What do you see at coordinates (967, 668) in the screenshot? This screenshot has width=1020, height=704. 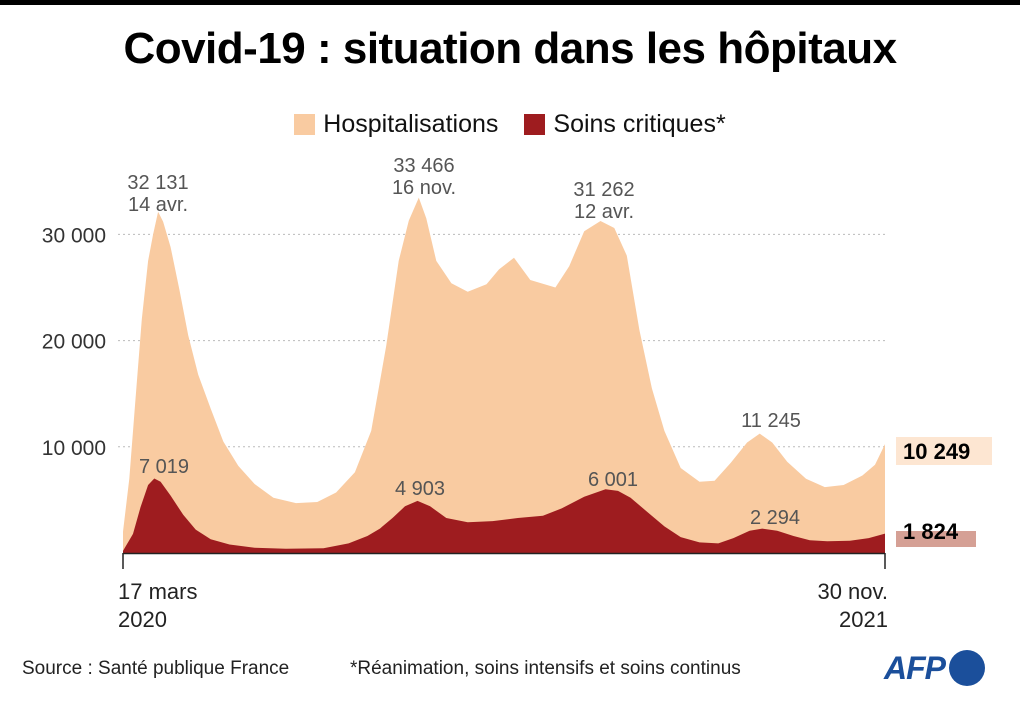 I see `afp-logo-dot` at bounding box center [967, 668].